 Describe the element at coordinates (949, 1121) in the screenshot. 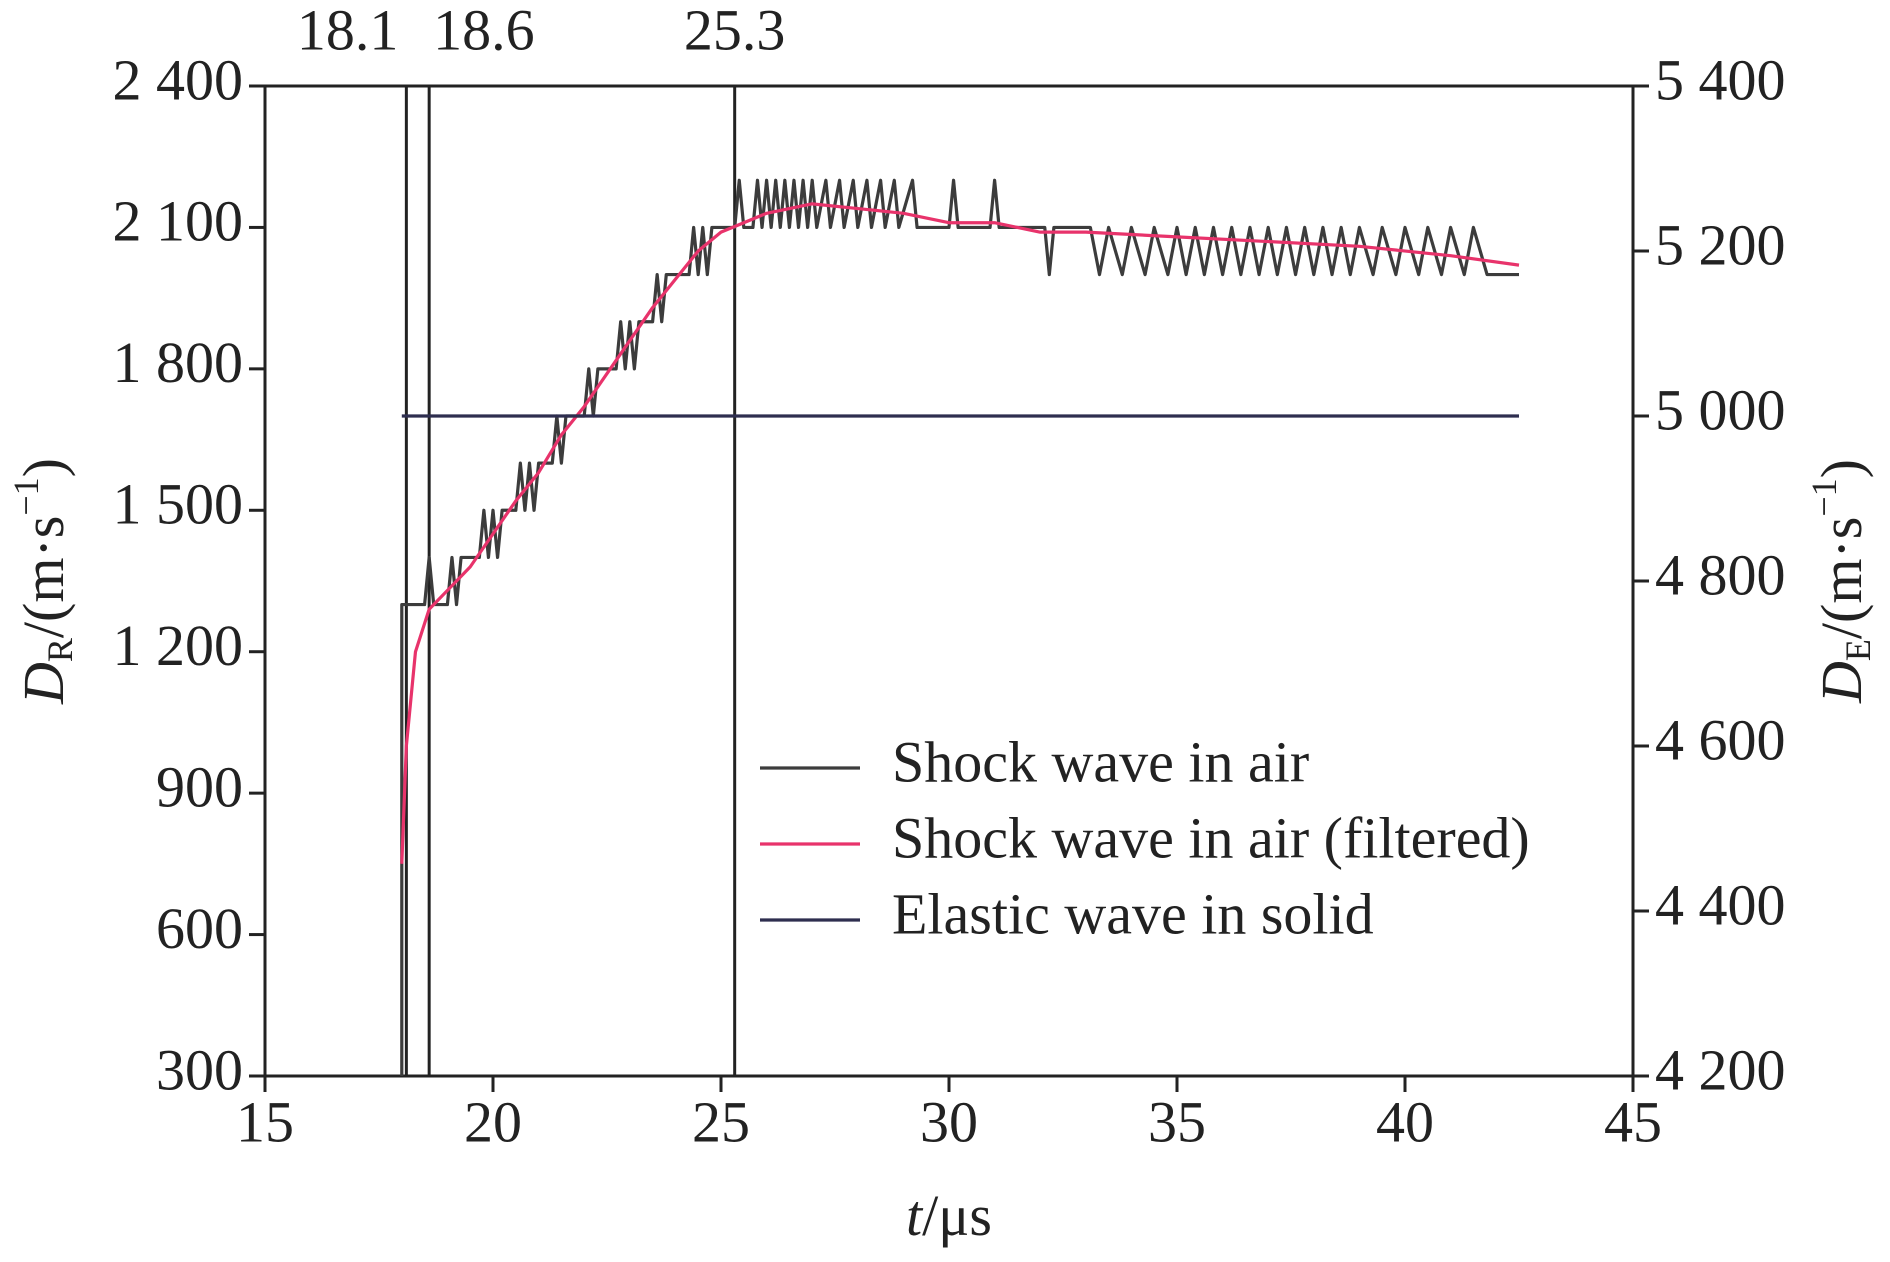

I see `x-tick-label: 30` at that location.